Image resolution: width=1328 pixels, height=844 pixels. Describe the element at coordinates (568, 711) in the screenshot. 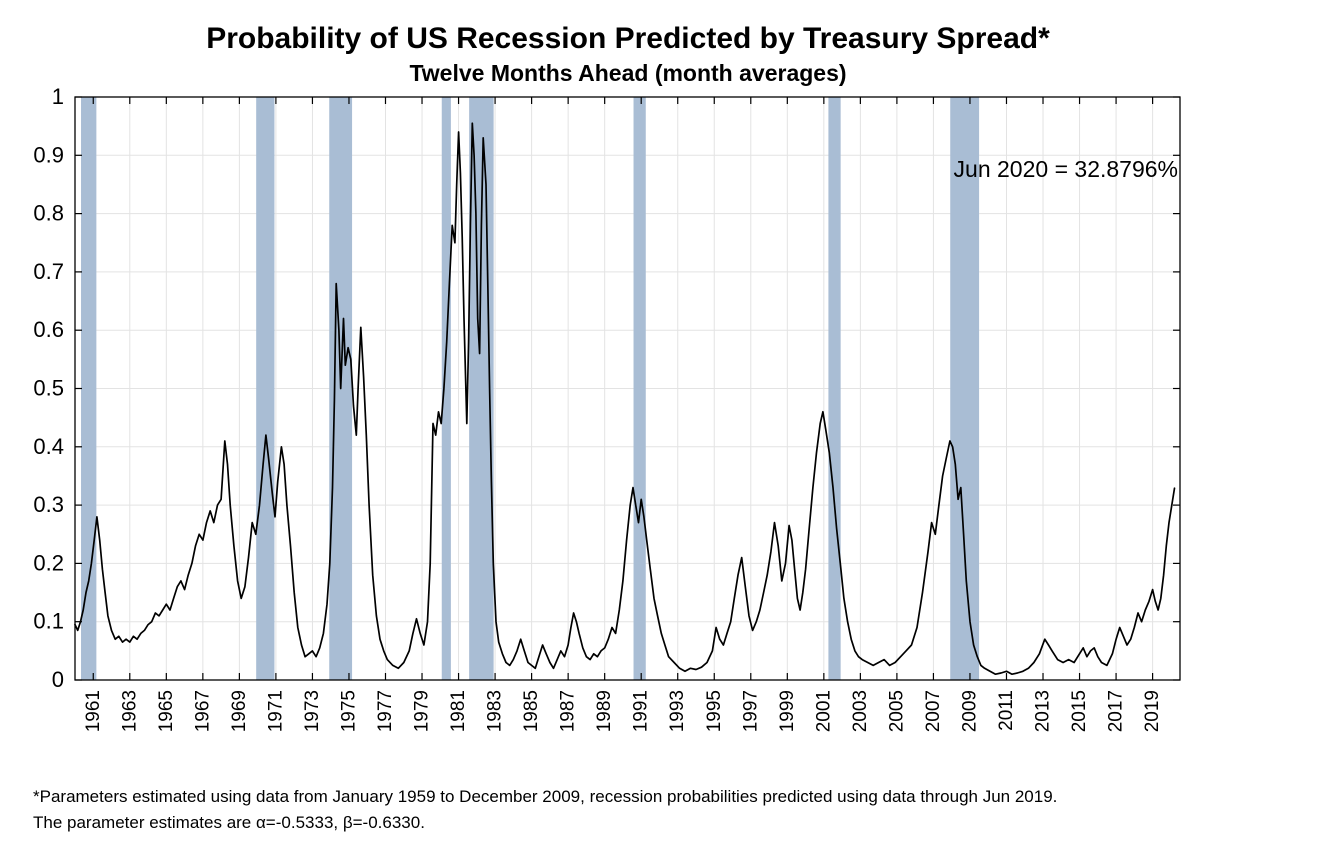

I see `x-tick-label: 1987` at that location.